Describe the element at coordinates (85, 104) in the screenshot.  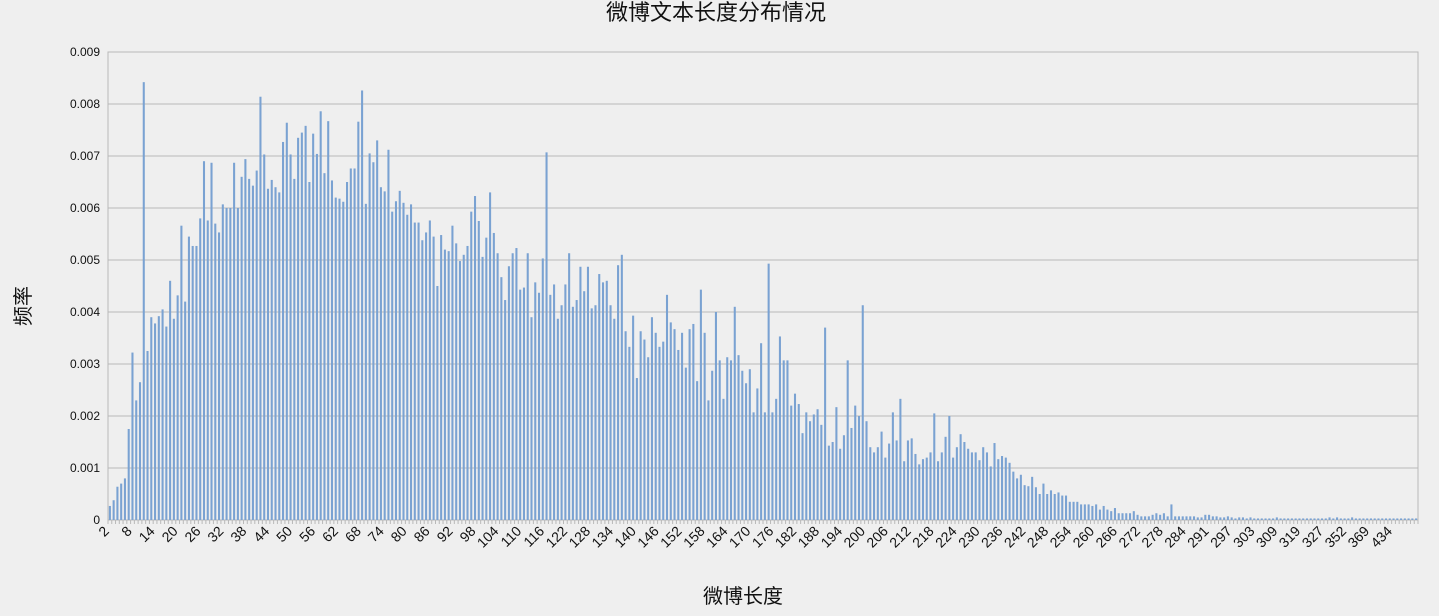
I see `y-tick-label: 0.008` at that location.